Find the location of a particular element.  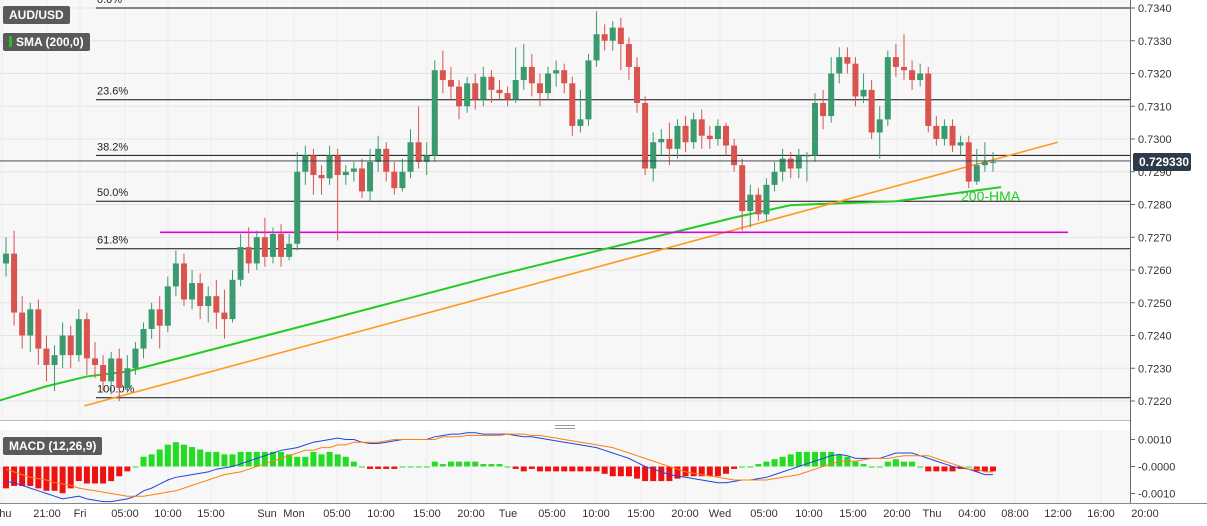

y-tick-label: 0.7300 is located at coordinates (1155, 140).